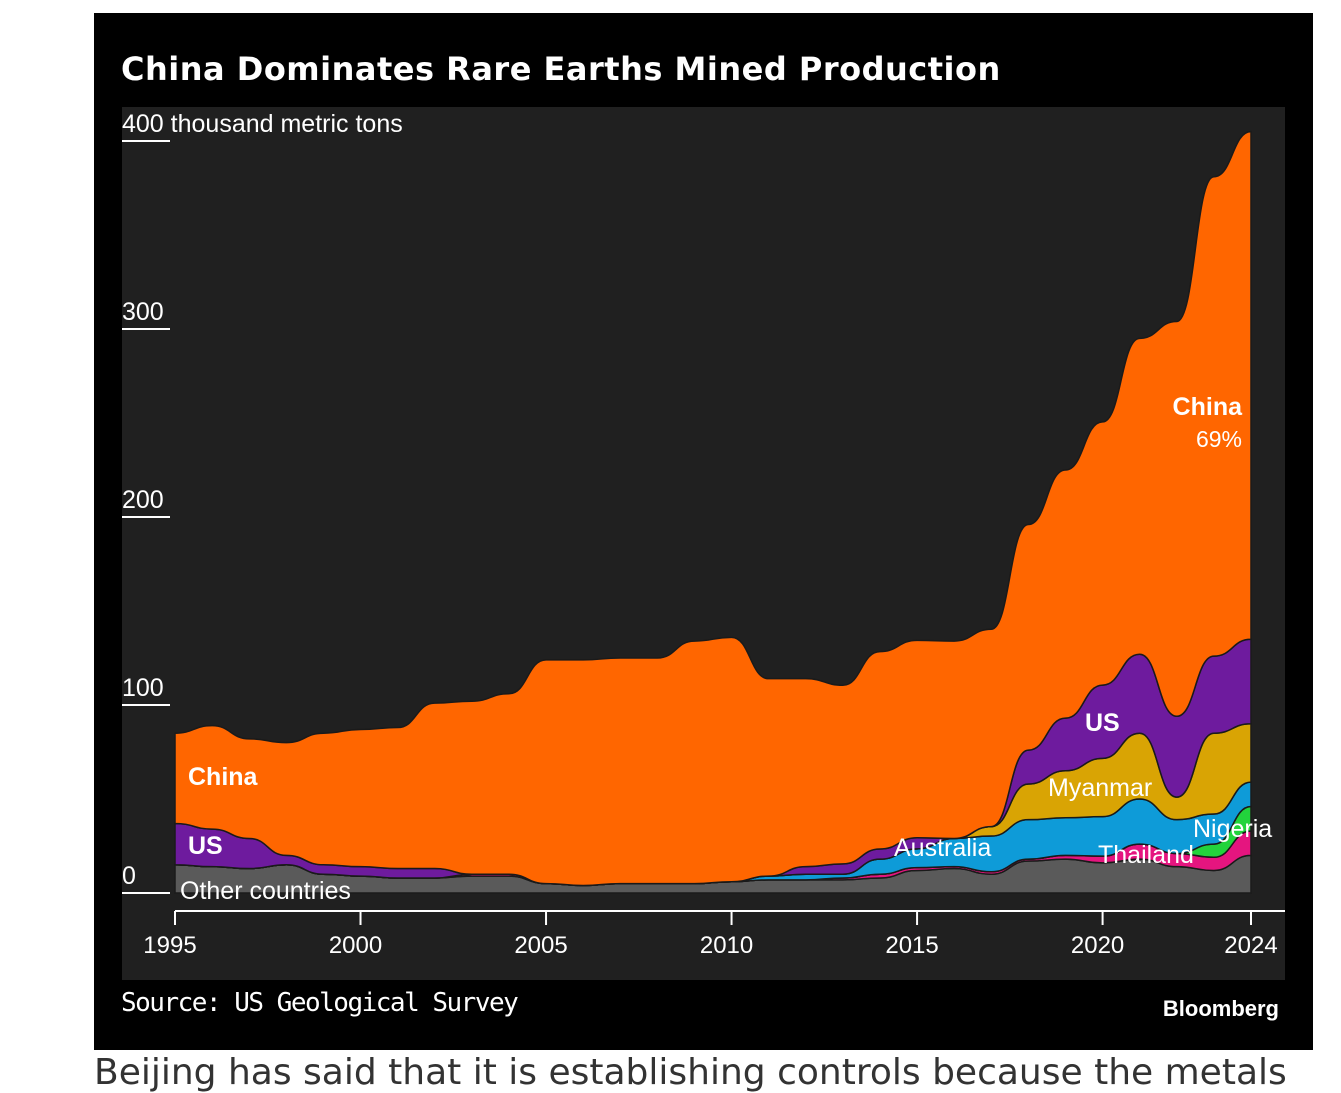 The height and width of the screenshot is (1093, 1341). Describe the element at coordinates (1097, 945) in the screenshot. I see `x-tick-label: 2020` at that location.